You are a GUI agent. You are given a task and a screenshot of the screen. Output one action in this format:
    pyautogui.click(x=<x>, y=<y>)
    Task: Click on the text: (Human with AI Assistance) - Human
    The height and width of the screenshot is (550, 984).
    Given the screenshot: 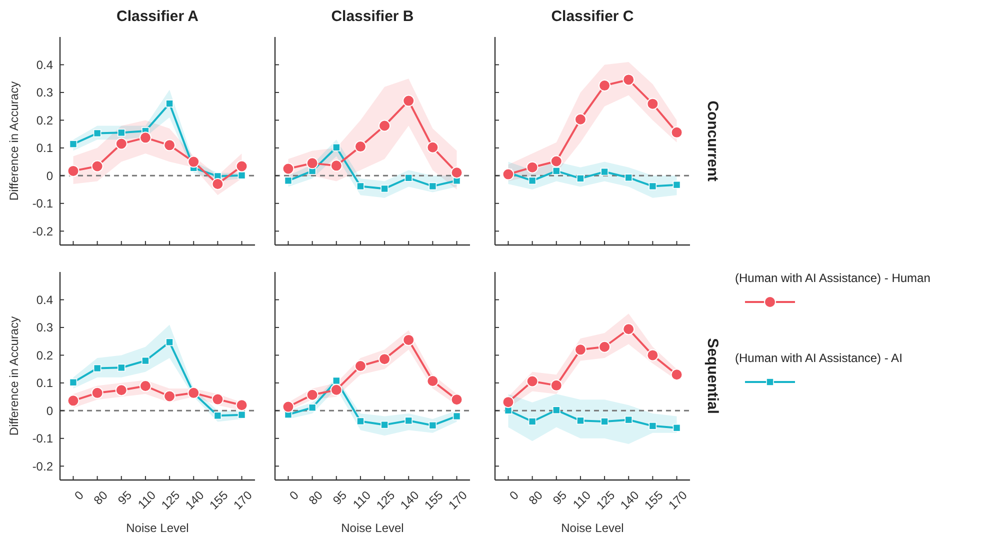 What is the action you would take?
    pyautogui.click(x=832, y=278)
    